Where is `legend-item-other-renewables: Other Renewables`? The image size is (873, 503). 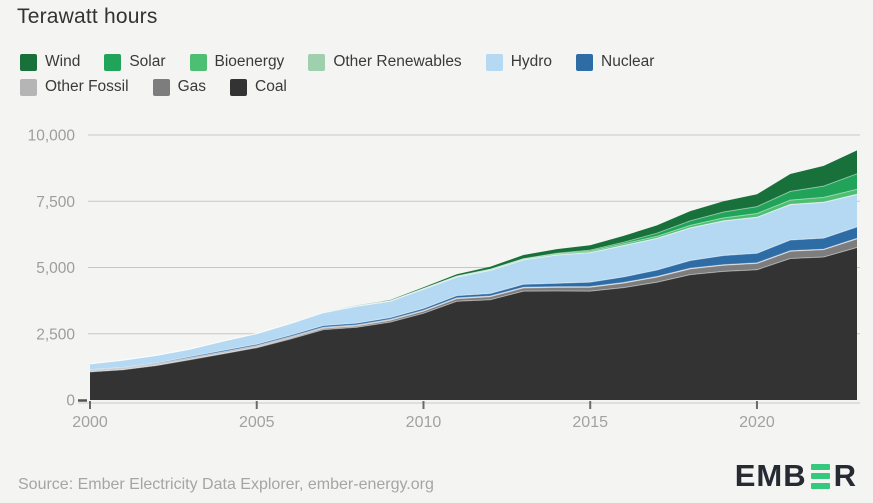
legend-item-other-renewables: Other Renewables is located at coordinates (385, 62).